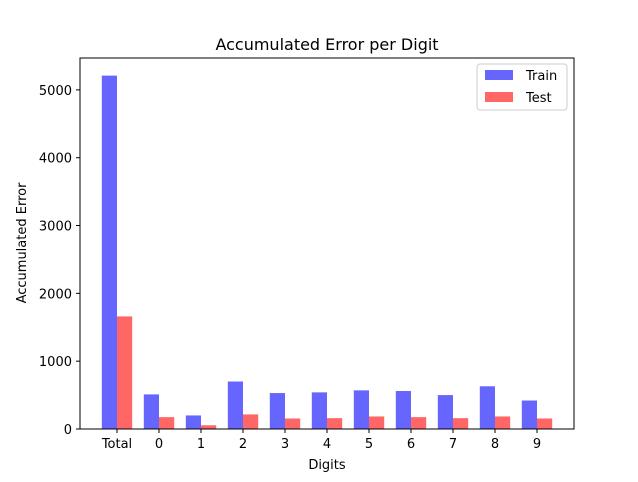 This screenshot has height=482, width=638. I want to click on y-tick-label: 5000, so click(55, 91).